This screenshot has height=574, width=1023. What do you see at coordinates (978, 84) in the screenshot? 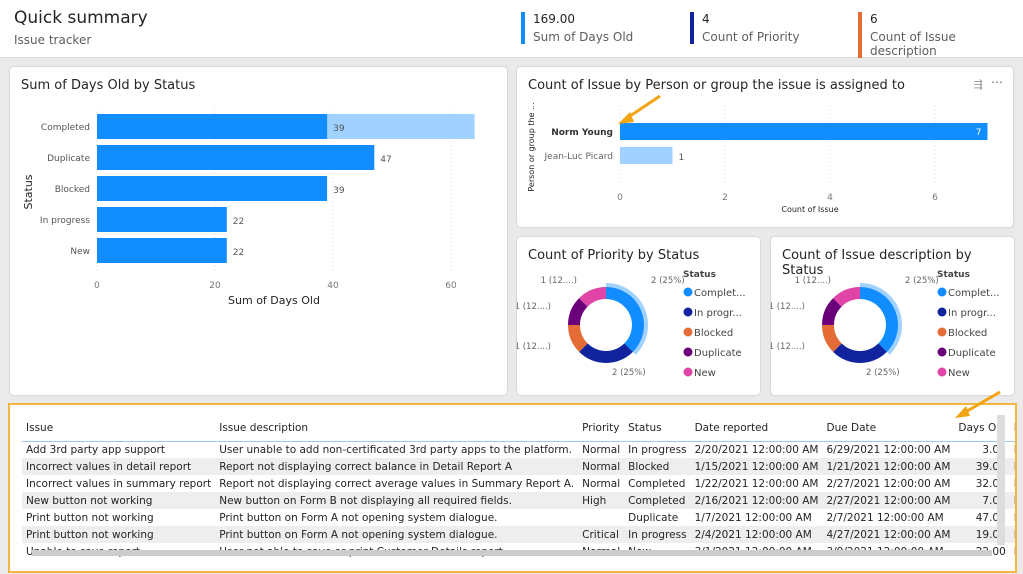
I see `drill-icon: ⇶` at bounding box center [978, 84].